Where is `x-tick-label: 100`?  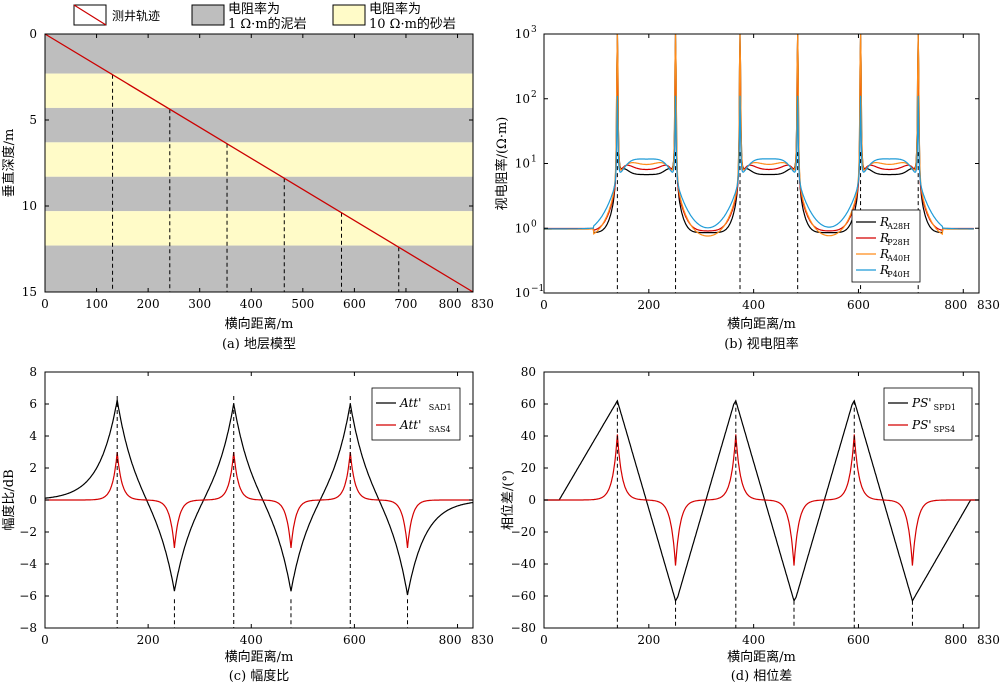 x-tick-label: 100 is located at coordinates (96, 304).